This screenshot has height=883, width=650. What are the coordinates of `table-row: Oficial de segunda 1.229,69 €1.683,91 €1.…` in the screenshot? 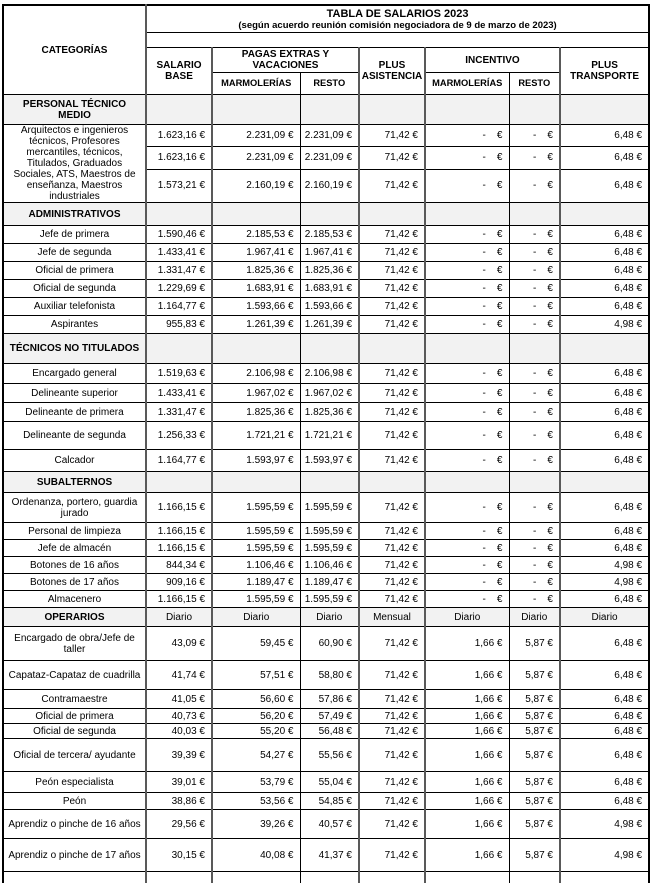 It's located at (326, 288).